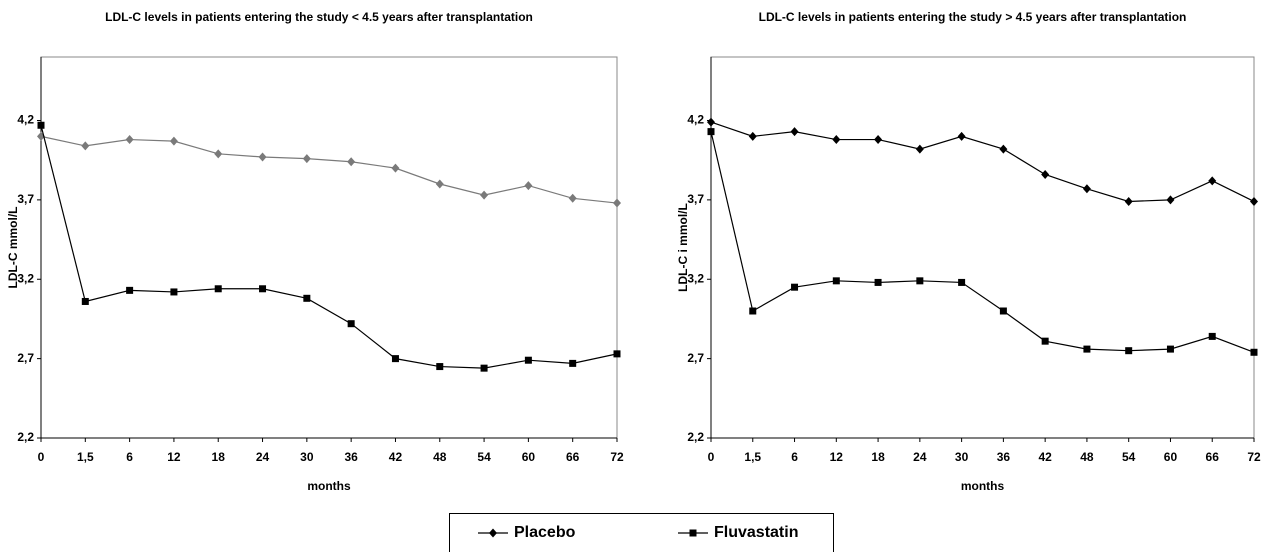 This screenshot has width=1277, height=552. What do you see at coordinates (1171, 457) in the screenshot?
I see `x-tick-label: 60` at bounding box center [1171, 457].